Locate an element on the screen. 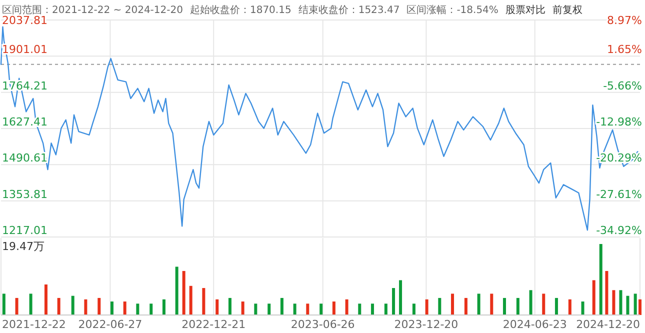 This screenshot has width=645, height=333. text: 起始收盘价：1870.15 is located at coordinates (241, 10).